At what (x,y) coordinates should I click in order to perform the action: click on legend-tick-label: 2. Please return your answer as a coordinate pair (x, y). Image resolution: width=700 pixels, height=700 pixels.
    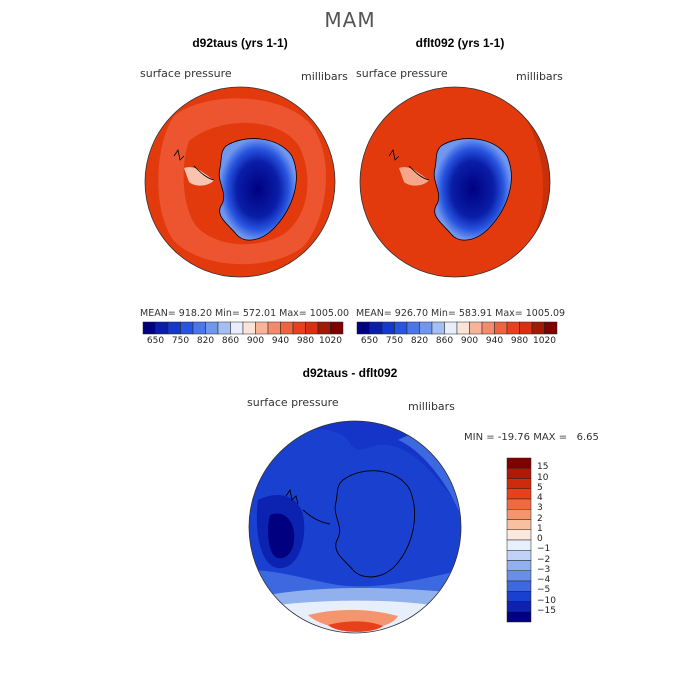
    Looking at the image, I should click on (540, 518).